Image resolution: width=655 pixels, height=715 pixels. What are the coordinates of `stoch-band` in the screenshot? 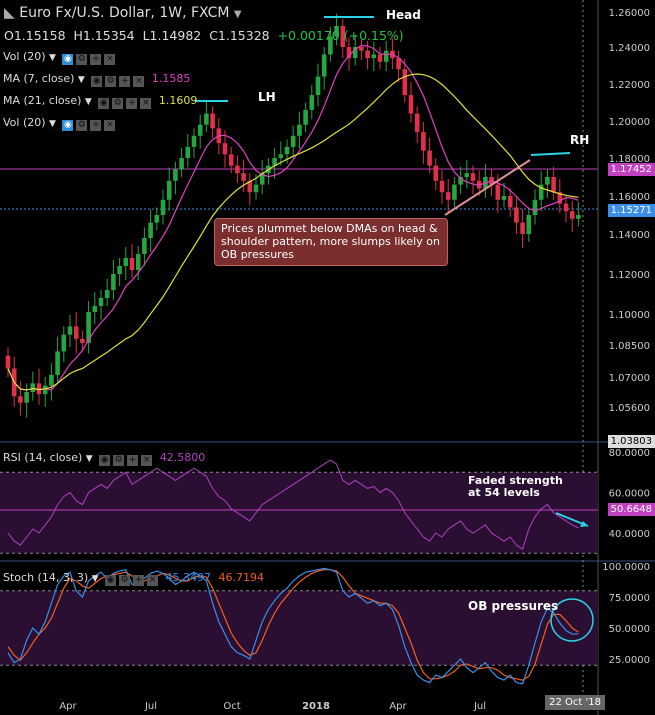 It's located at (299, 628).